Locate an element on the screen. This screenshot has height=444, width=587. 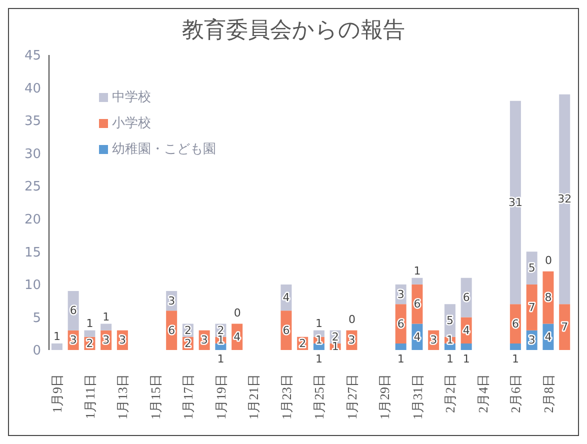
y-tick-label: 15 is located at coordinates (32, 252).